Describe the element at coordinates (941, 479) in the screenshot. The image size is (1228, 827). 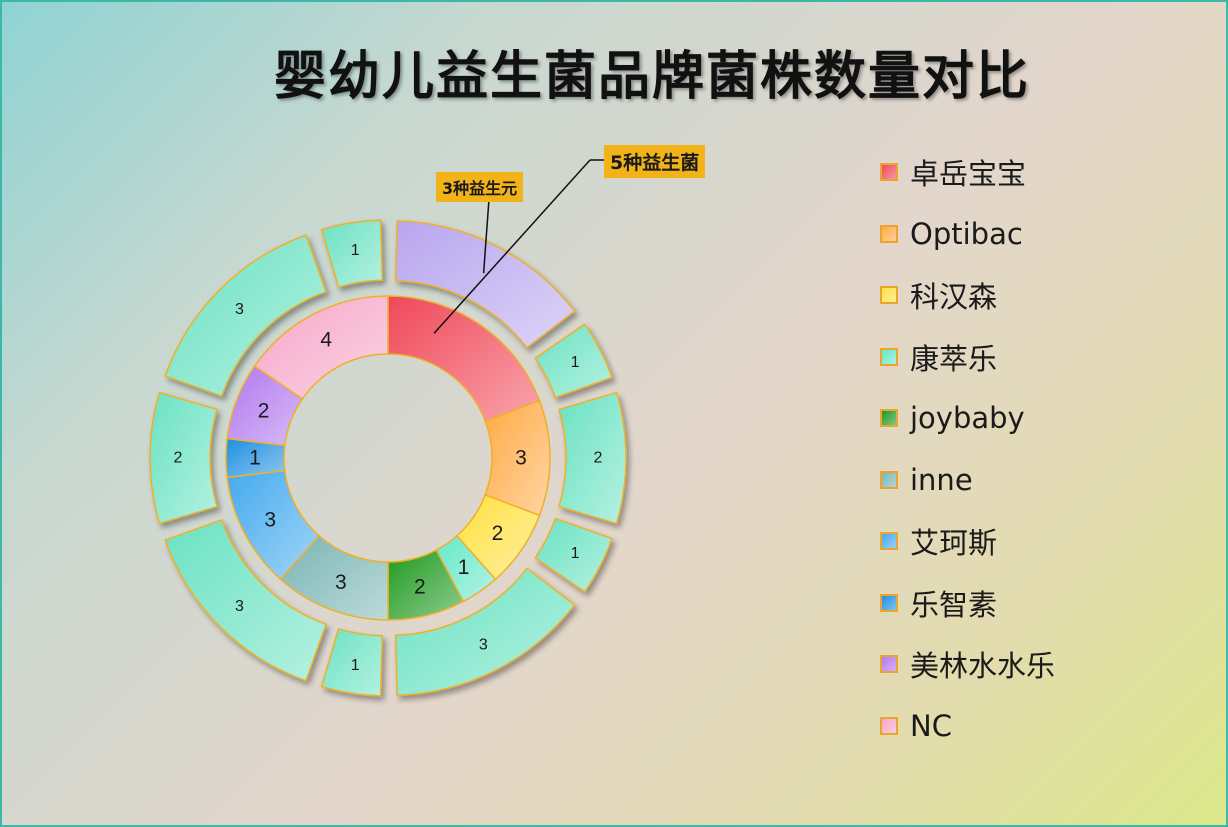
I see `legend-label: inne` at that location.